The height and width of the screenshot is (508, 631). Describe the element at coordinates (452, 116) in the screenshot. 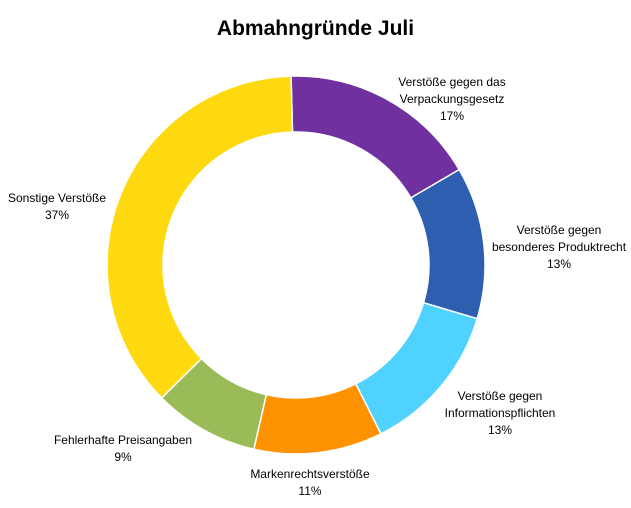

I see `slice-percent-label: 17%` at that location.